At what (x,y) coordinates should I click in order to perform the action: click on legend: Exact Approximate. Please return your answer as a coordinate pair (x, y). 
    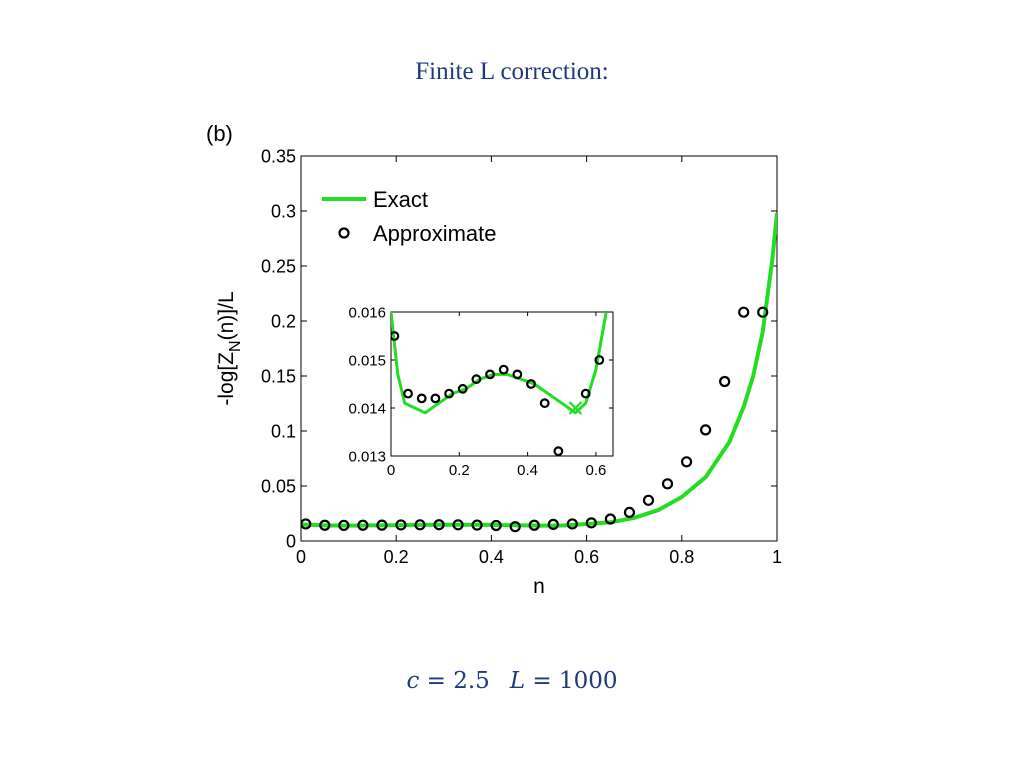
    Looking at the image, I should click on (409, 216).